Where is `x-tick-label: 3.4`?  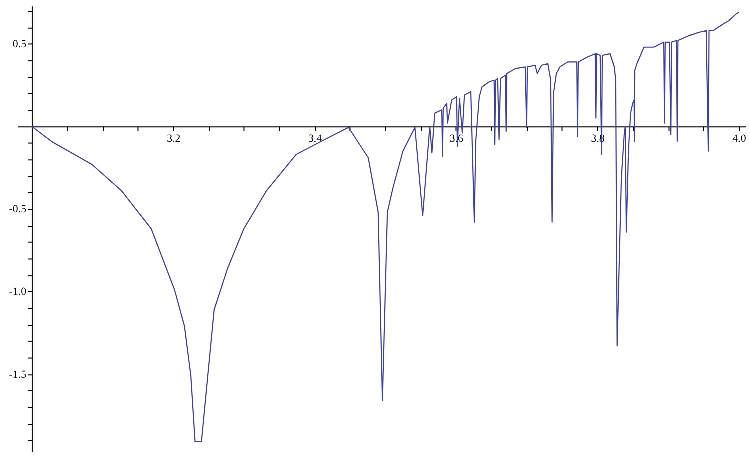
x-tick-label: 3.4 is located at coordinates (315, 138).